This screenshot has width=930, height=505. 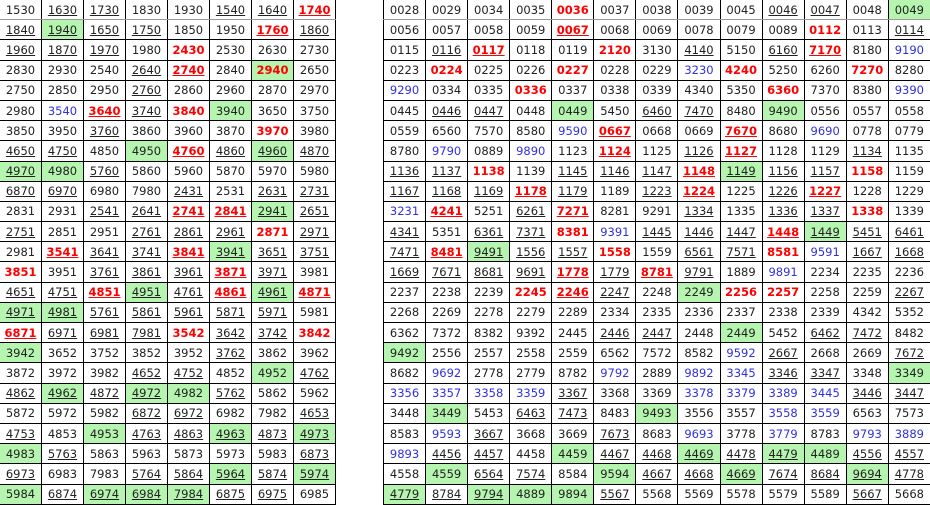 I want to click on grid-cell: 3971, so click(x=272, y=272).